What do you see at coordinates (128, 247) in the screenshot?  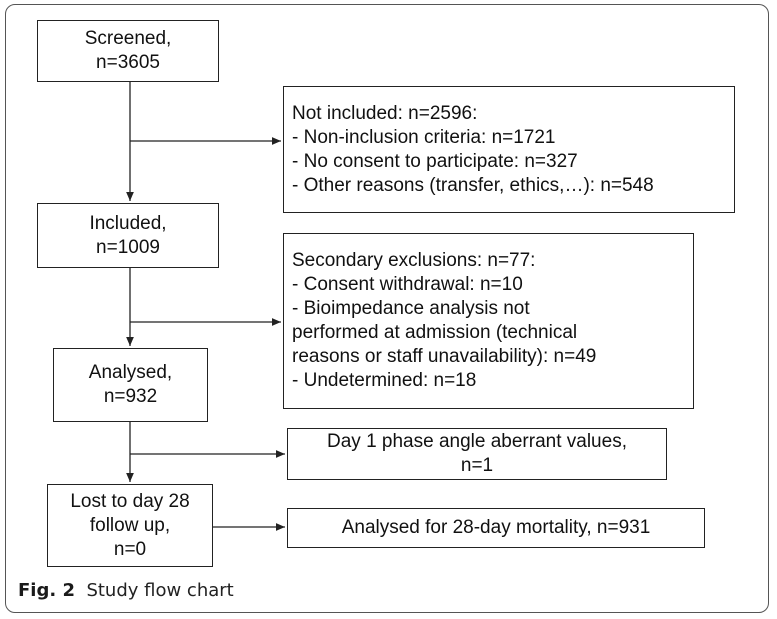 I see `box-line: n=1009` at bounding box center [128, 247].